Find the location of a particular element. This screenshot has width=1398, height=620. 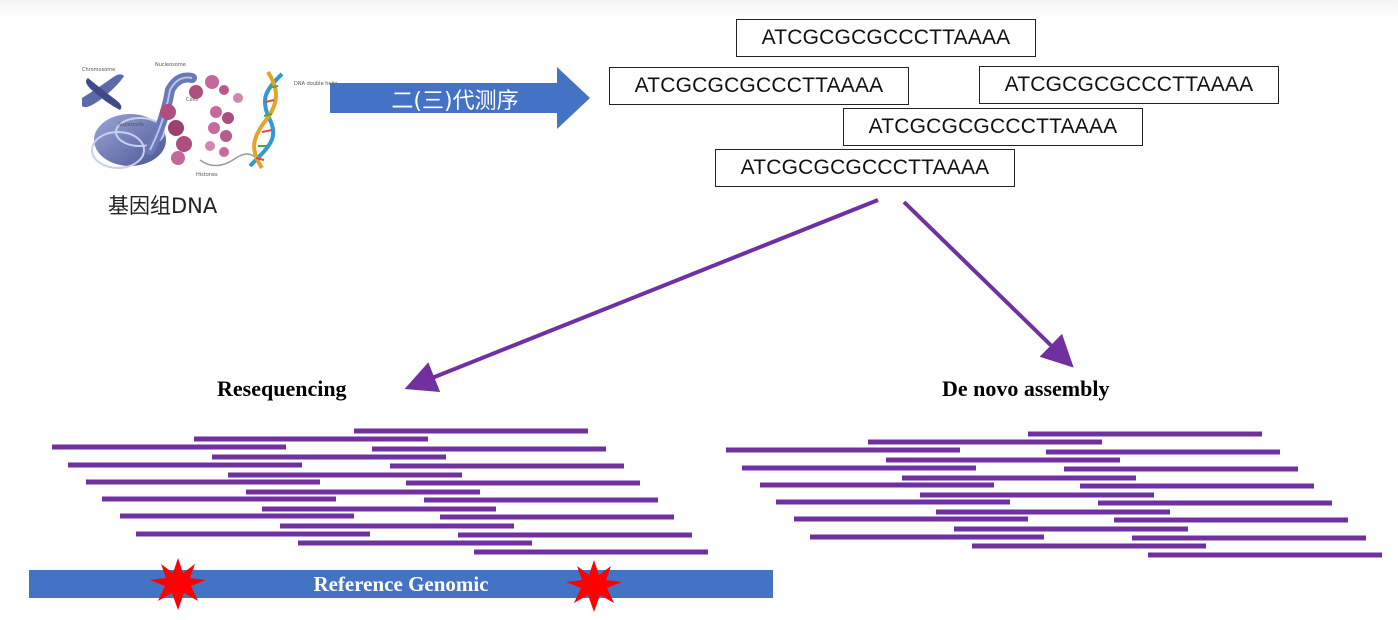

supercoil-icon is located at coordinates (144, 120).